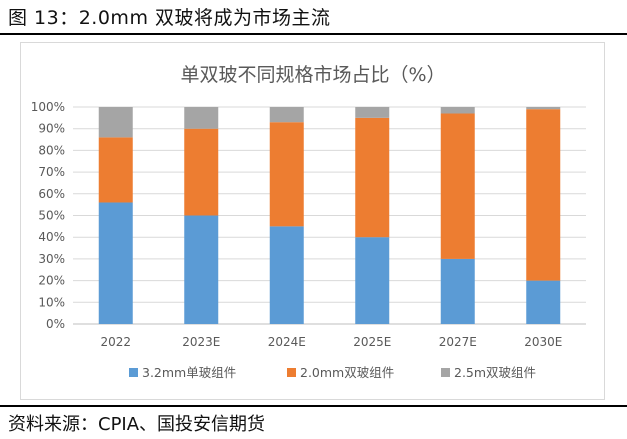 Image resolution: width=627 pixels, height=439 pixels. I want to click on x-tick-label: 2025E, so click(372, 342).